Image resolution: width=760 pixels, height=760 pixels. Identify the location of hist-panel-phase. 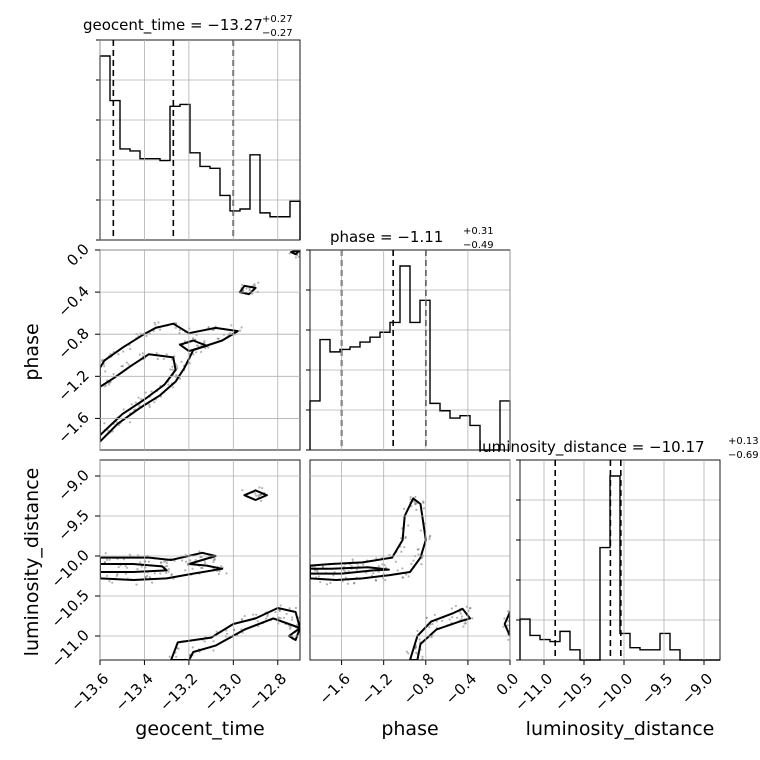
(408, 350).